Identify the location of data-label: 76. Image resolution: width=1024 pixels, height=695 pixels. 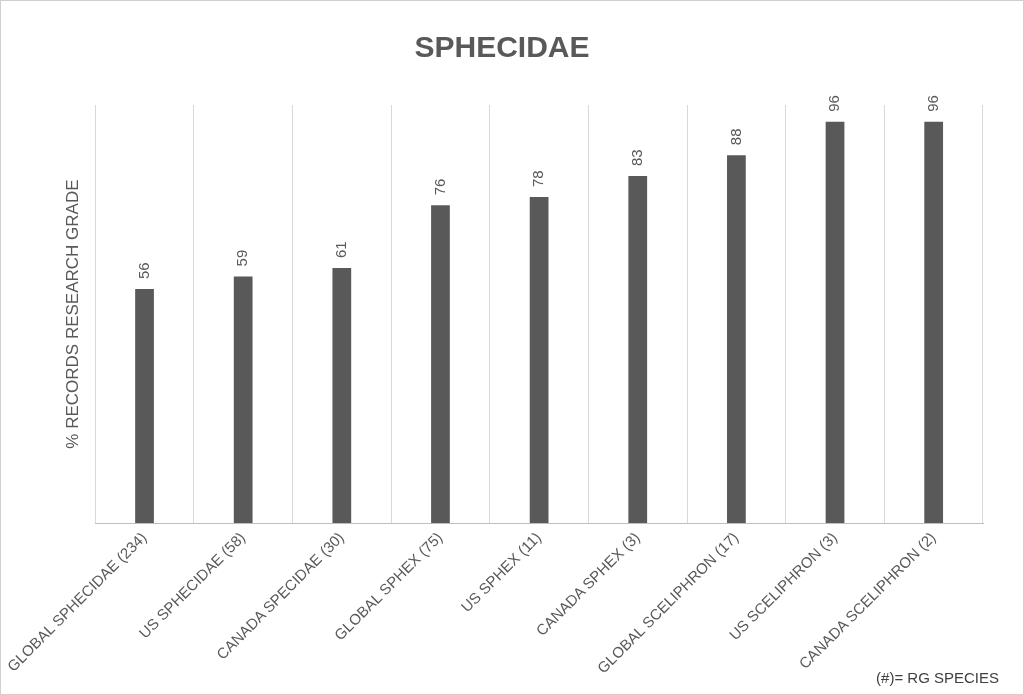
(439, 187).